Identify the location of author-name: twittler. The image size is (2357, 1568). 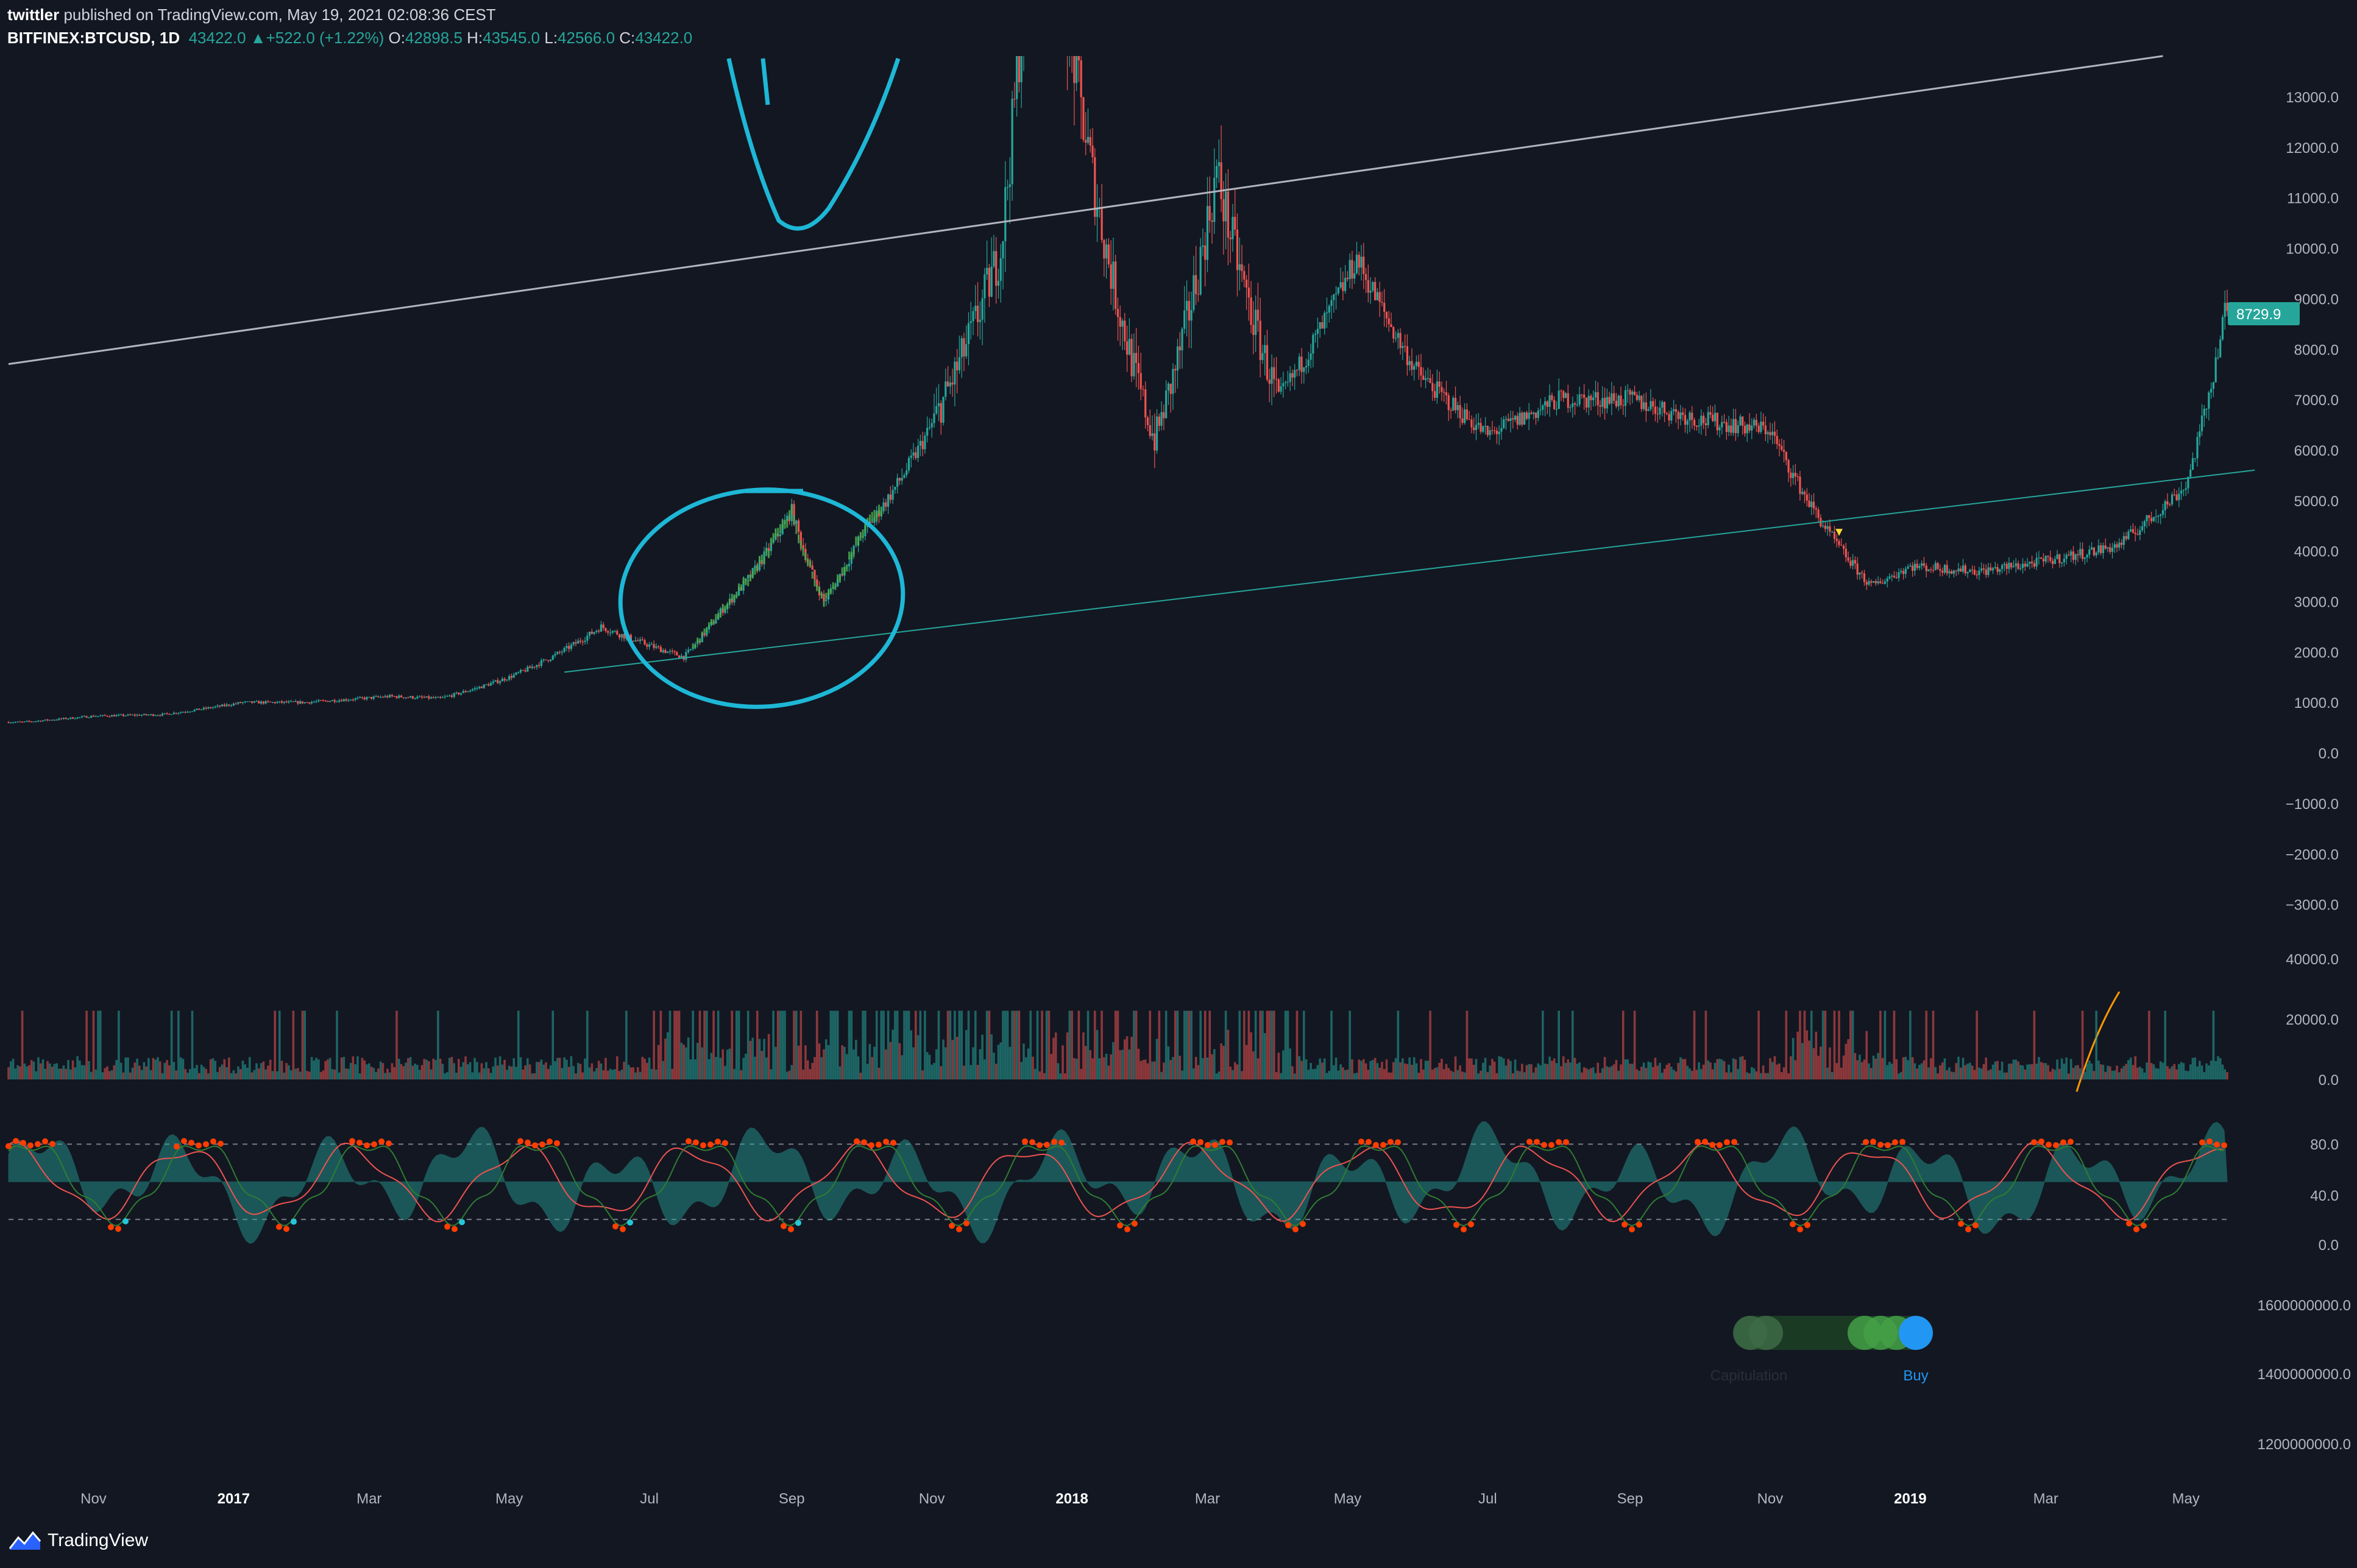
(34, 14).